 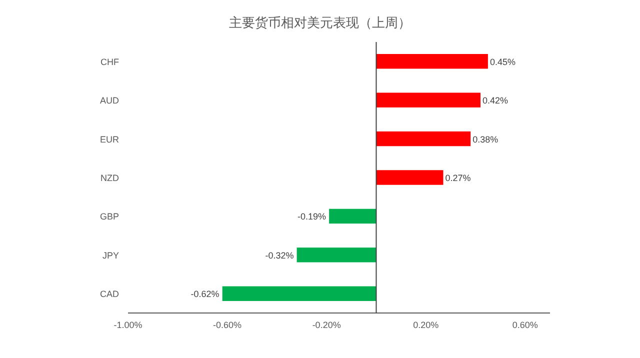 I want to click on data-label: 0.42%, so click(x=495, y=101).